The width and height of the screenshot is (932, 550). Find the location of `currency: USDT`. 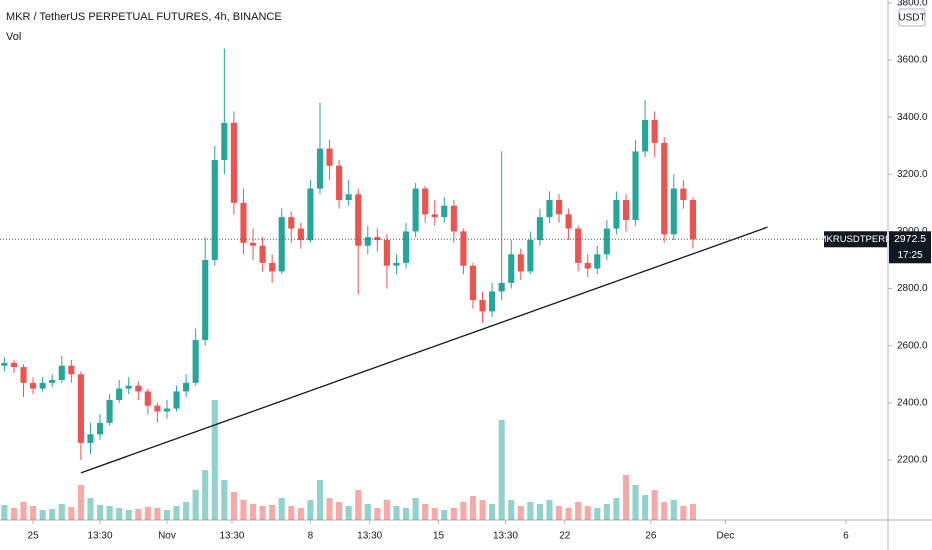

currency: USDT is located at coordinates (911, 18).